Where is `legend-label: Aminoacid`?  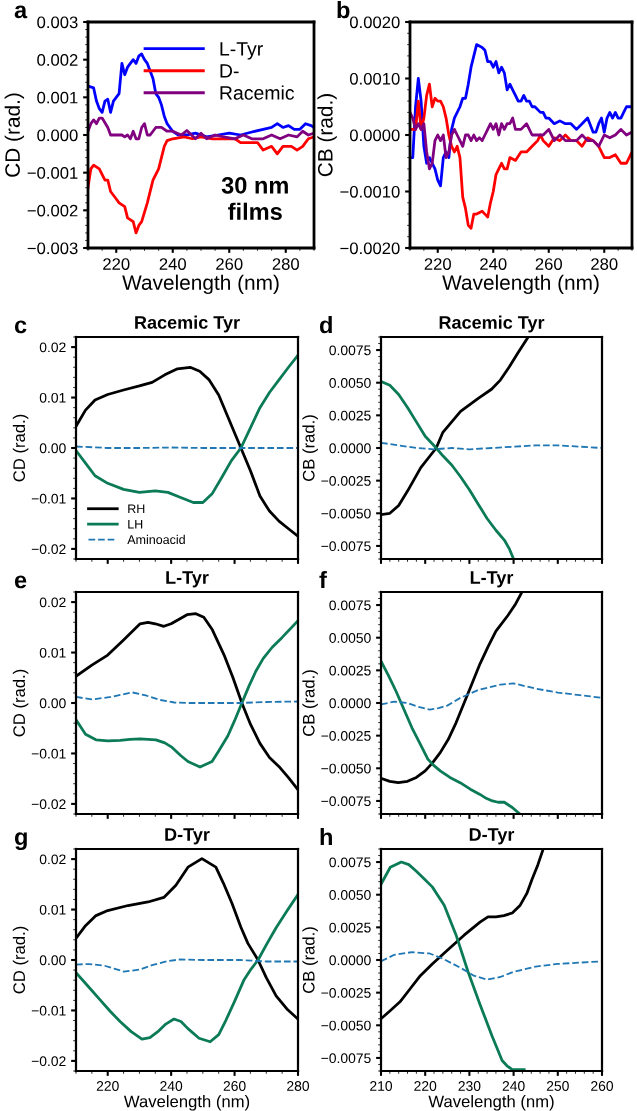 legend-label: Aminoacid is located at coordinates (156, 539).